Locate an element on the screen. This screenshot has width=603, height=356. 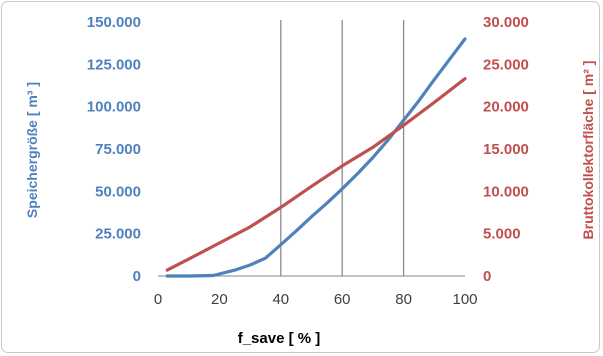
left-axis-ticks: 0 25.000 50.000 75.000 100.000 125.000 150.000 is located at coordinates (114, 149).